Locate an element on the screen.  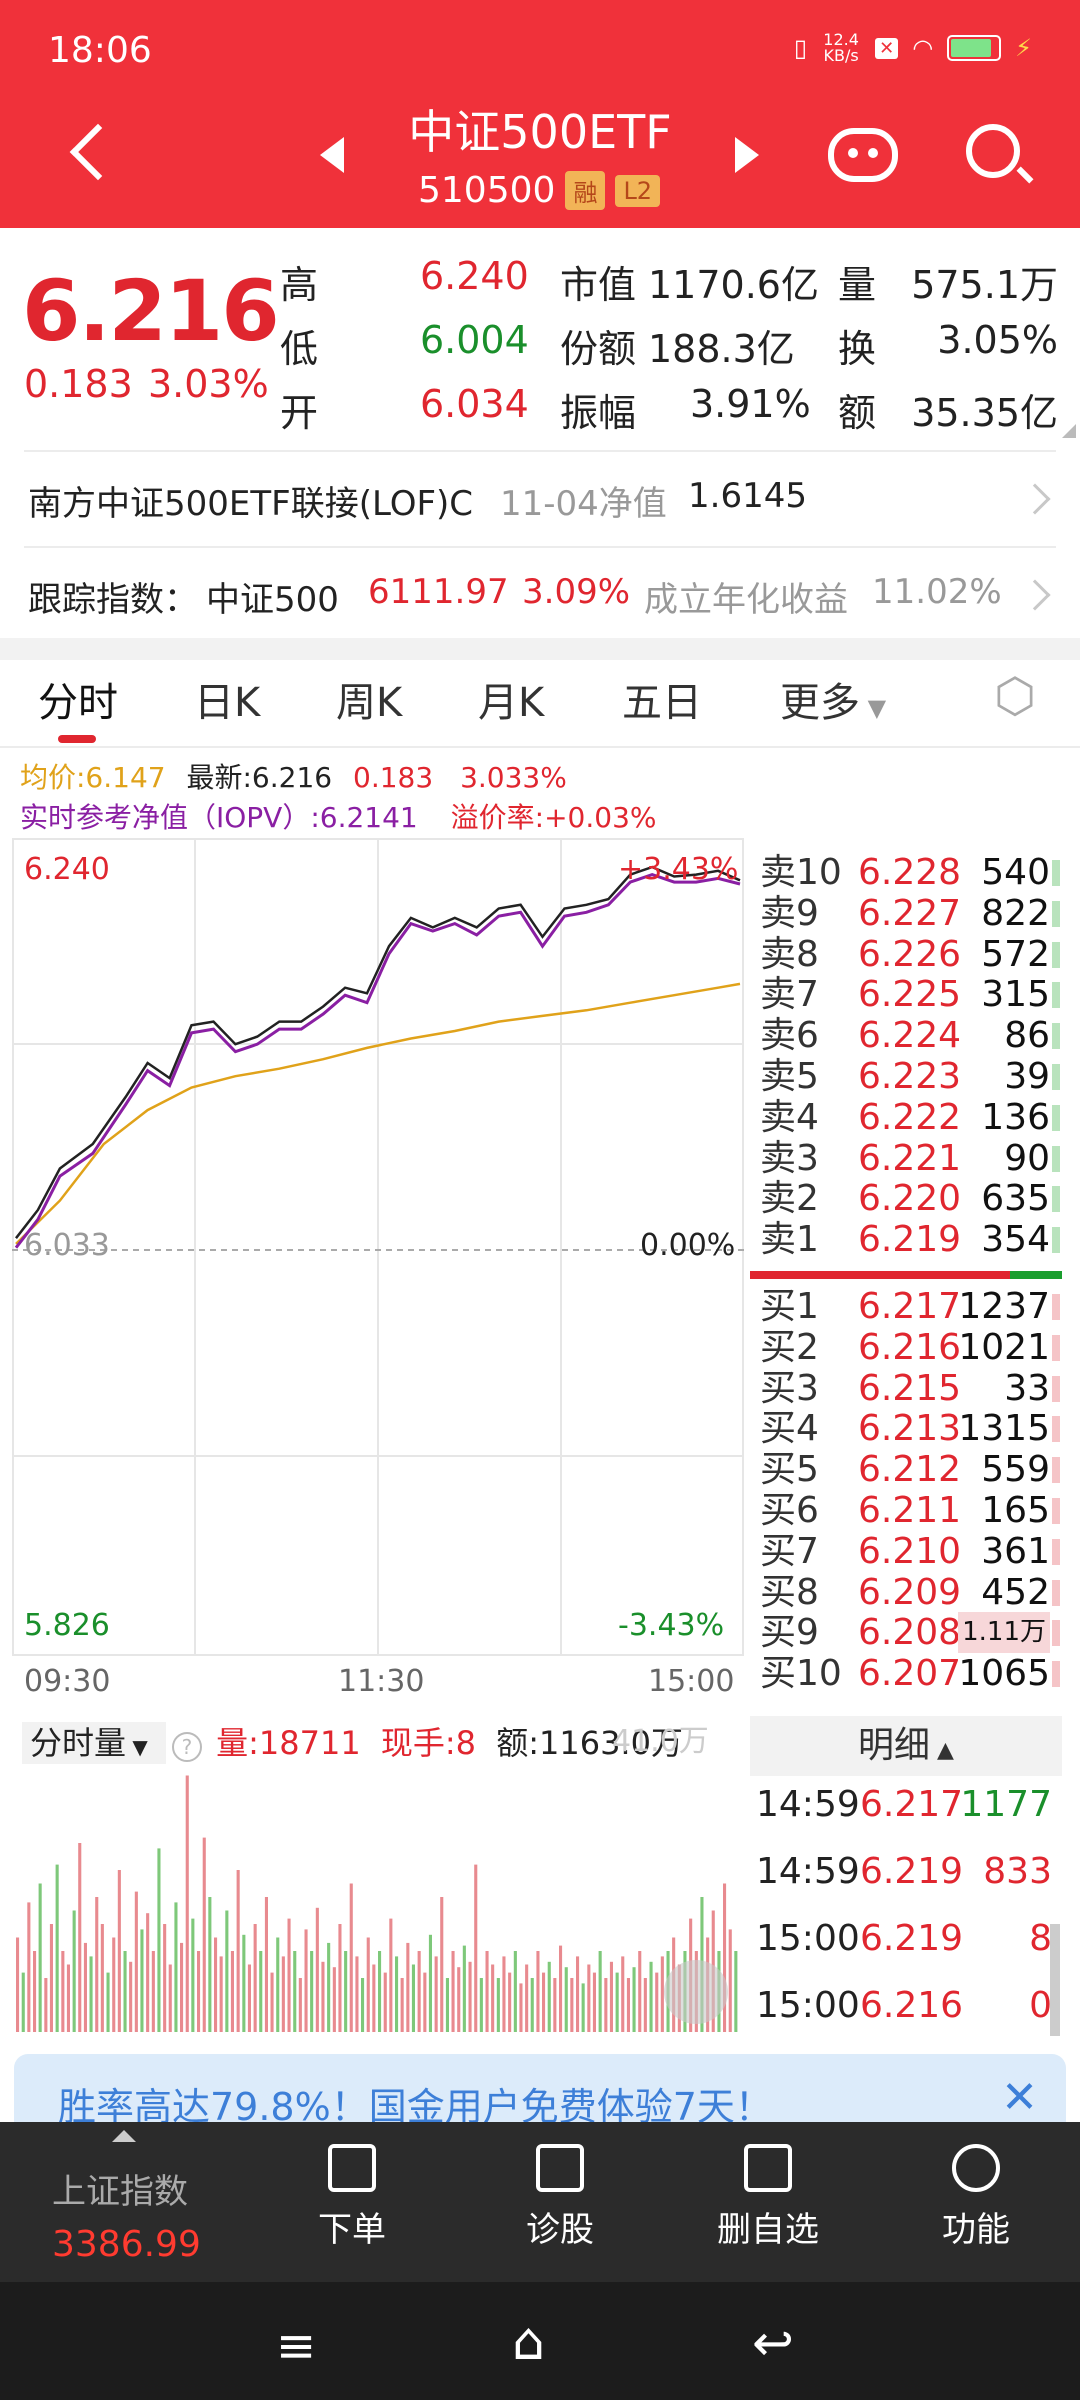
level-volume: 1065 is located at coordinates (1004, 1674).